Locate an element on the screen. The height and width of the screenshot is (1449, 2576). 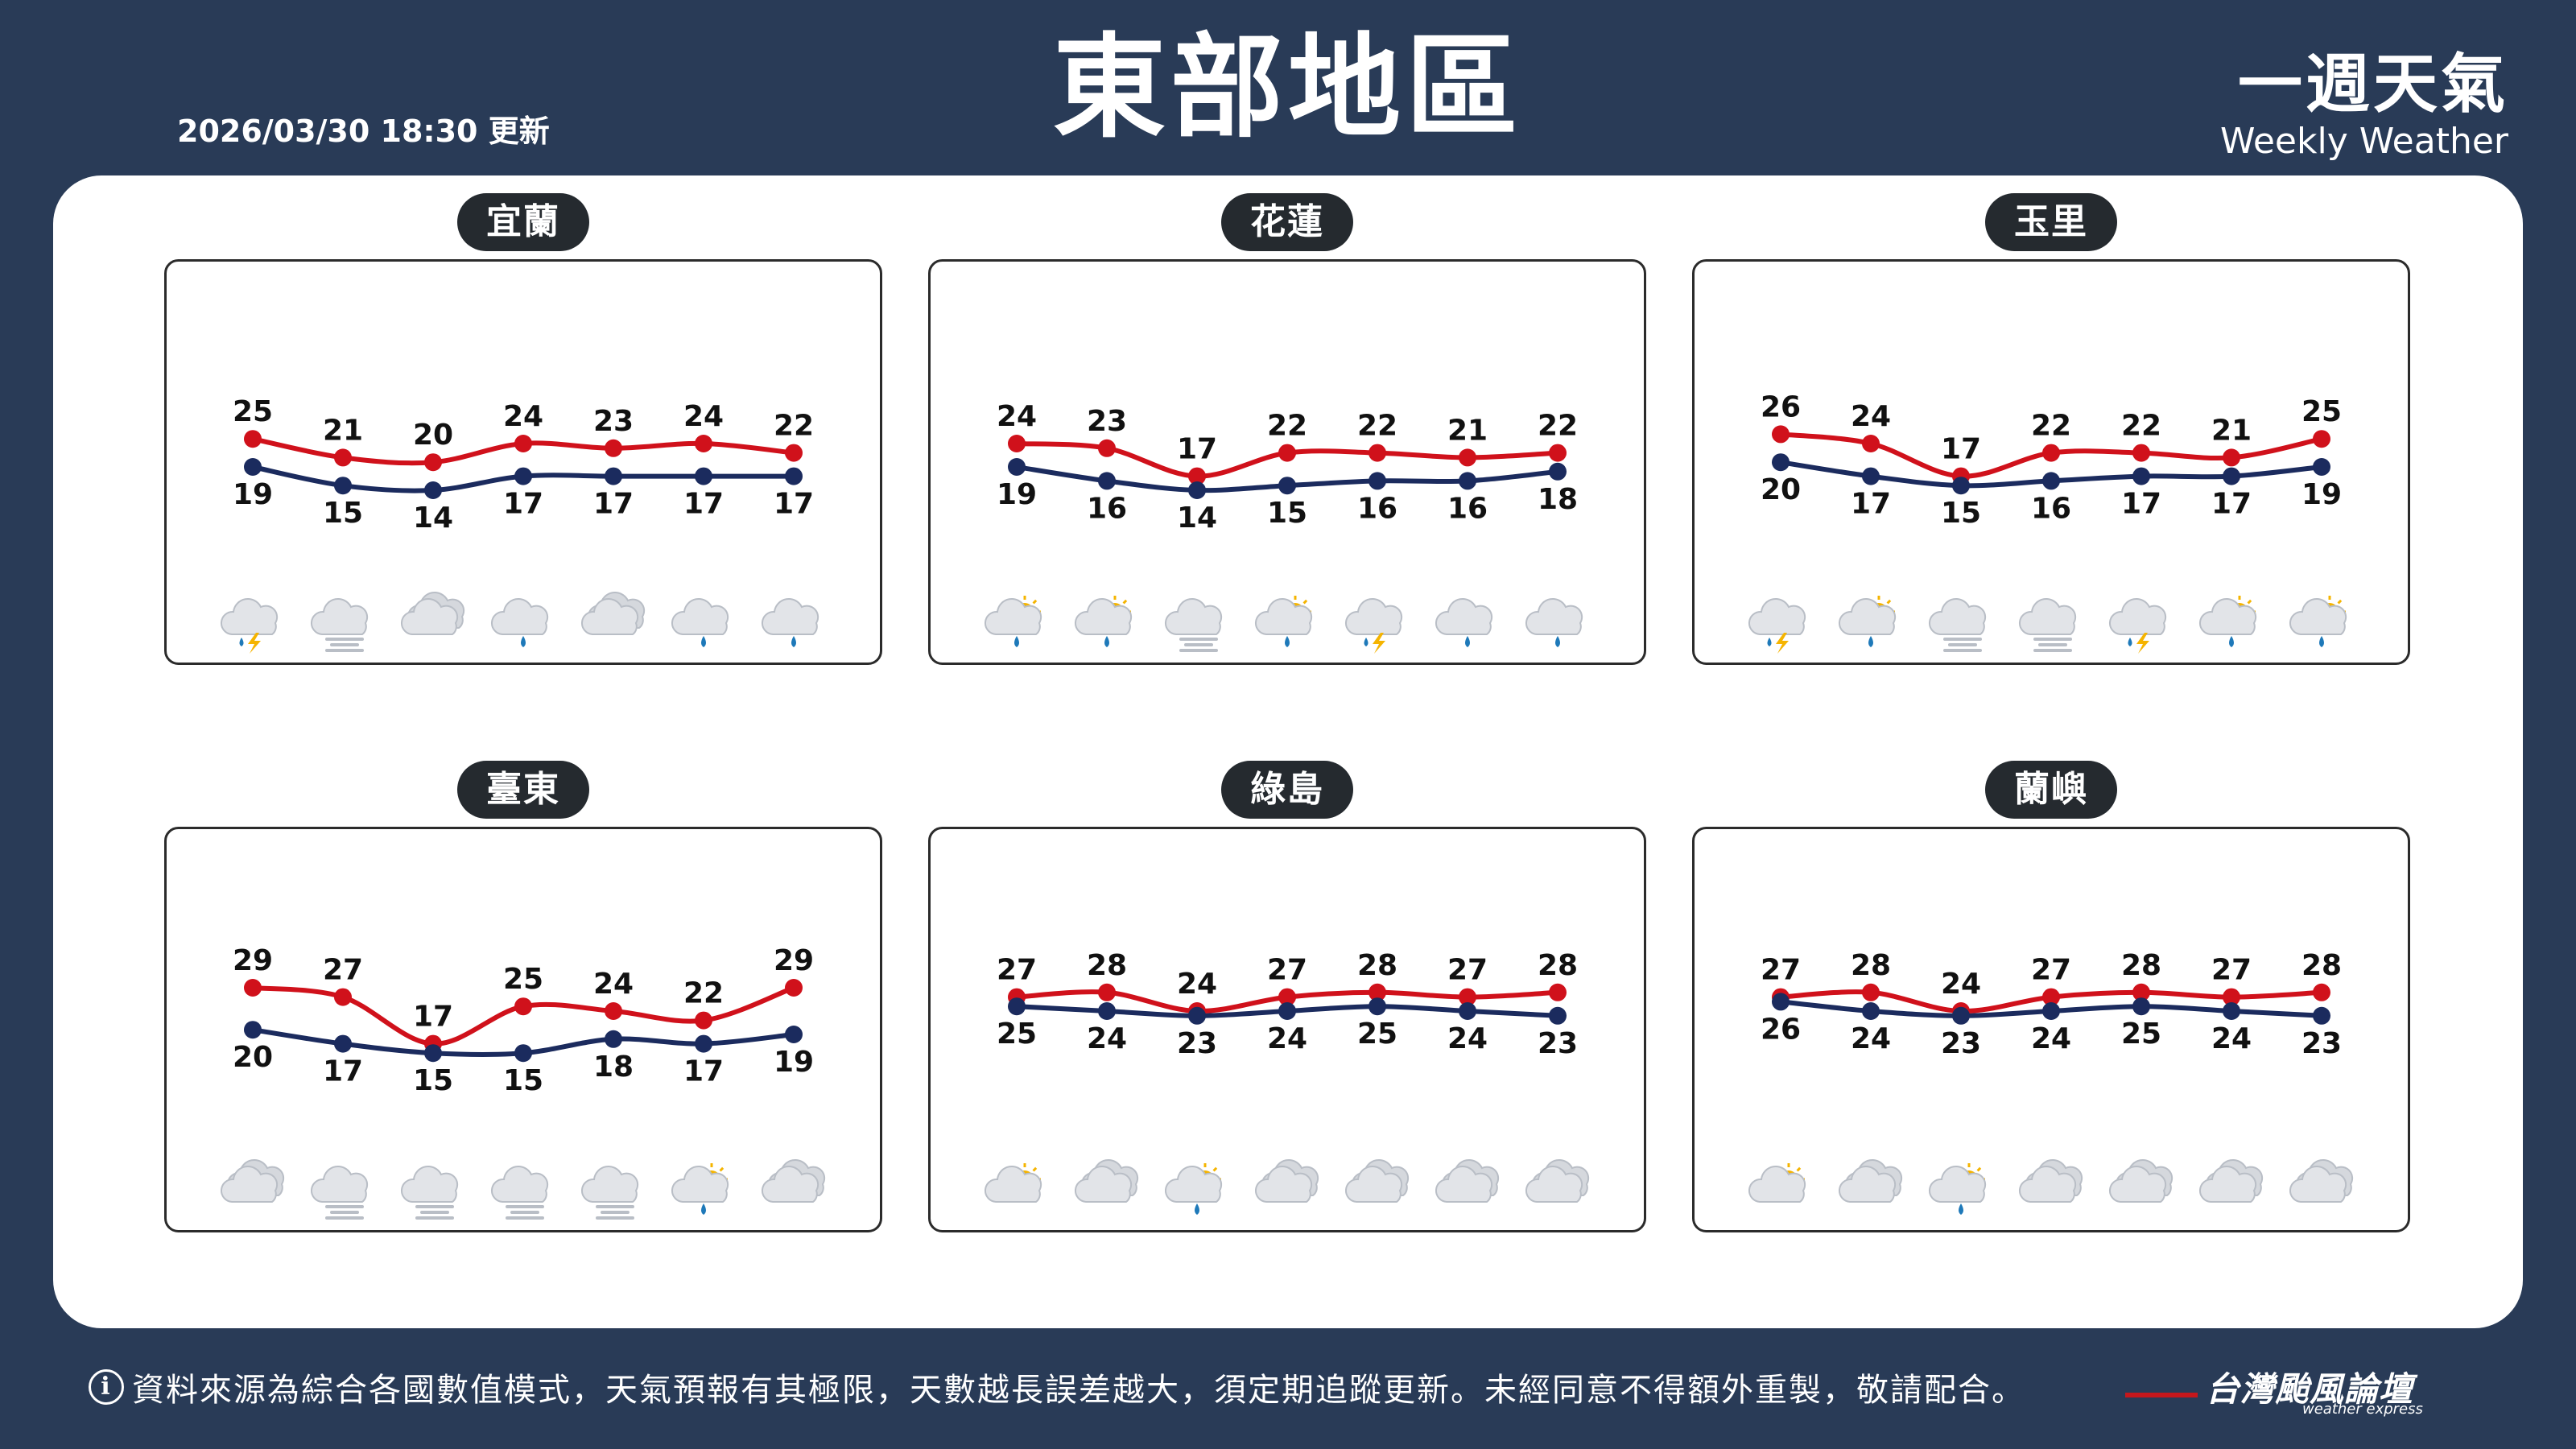
thunderstorm-icon is located at coordinates (1777, 626).